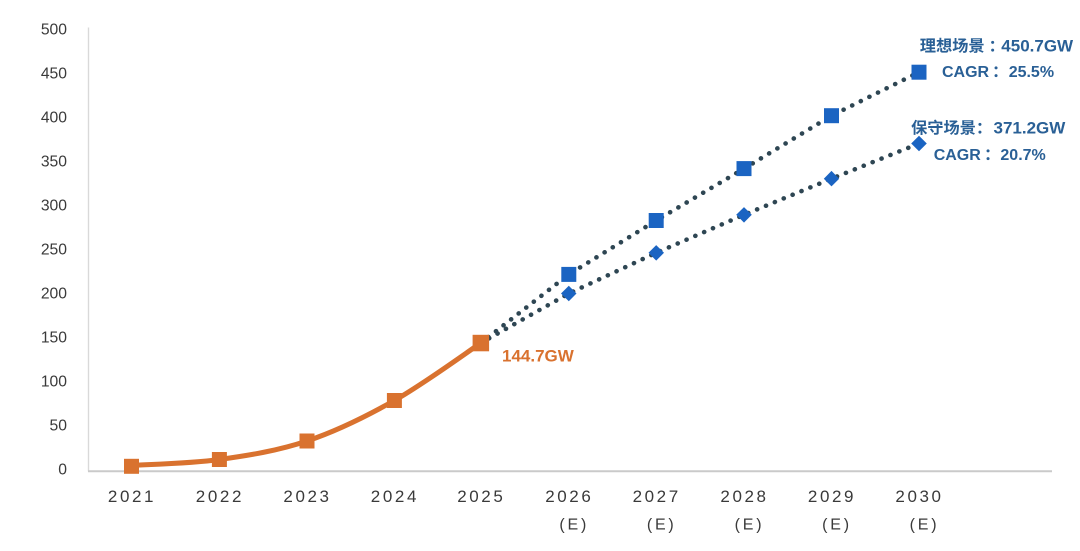  I want to click on svg-text: 2021, so click(132, 496).